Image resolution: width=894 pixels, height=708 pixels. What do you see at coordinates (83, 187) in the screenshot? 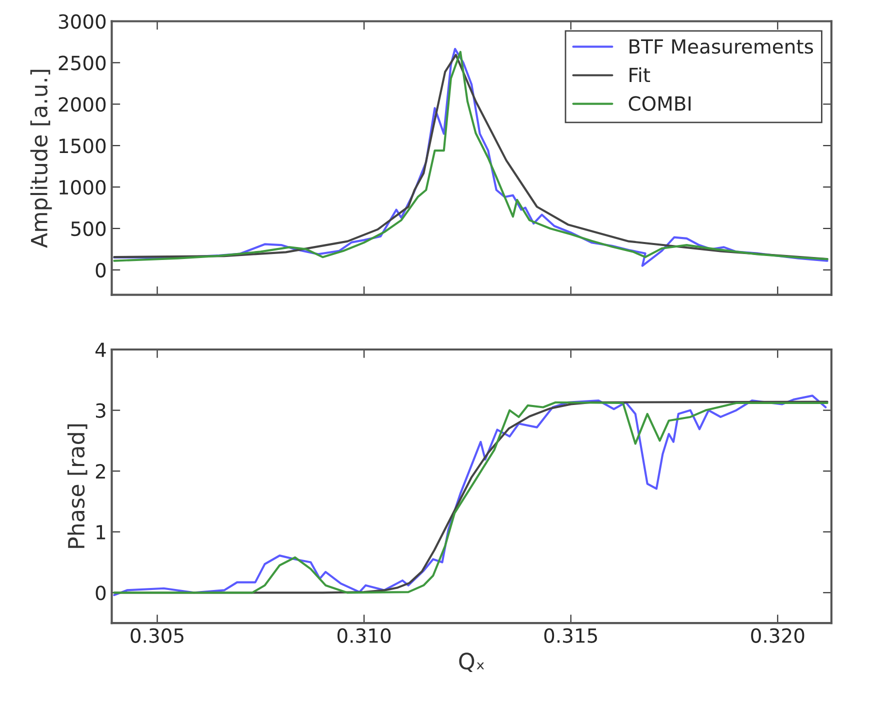
I see `y-tick-label: 1000` at bounding box center [83, 187].